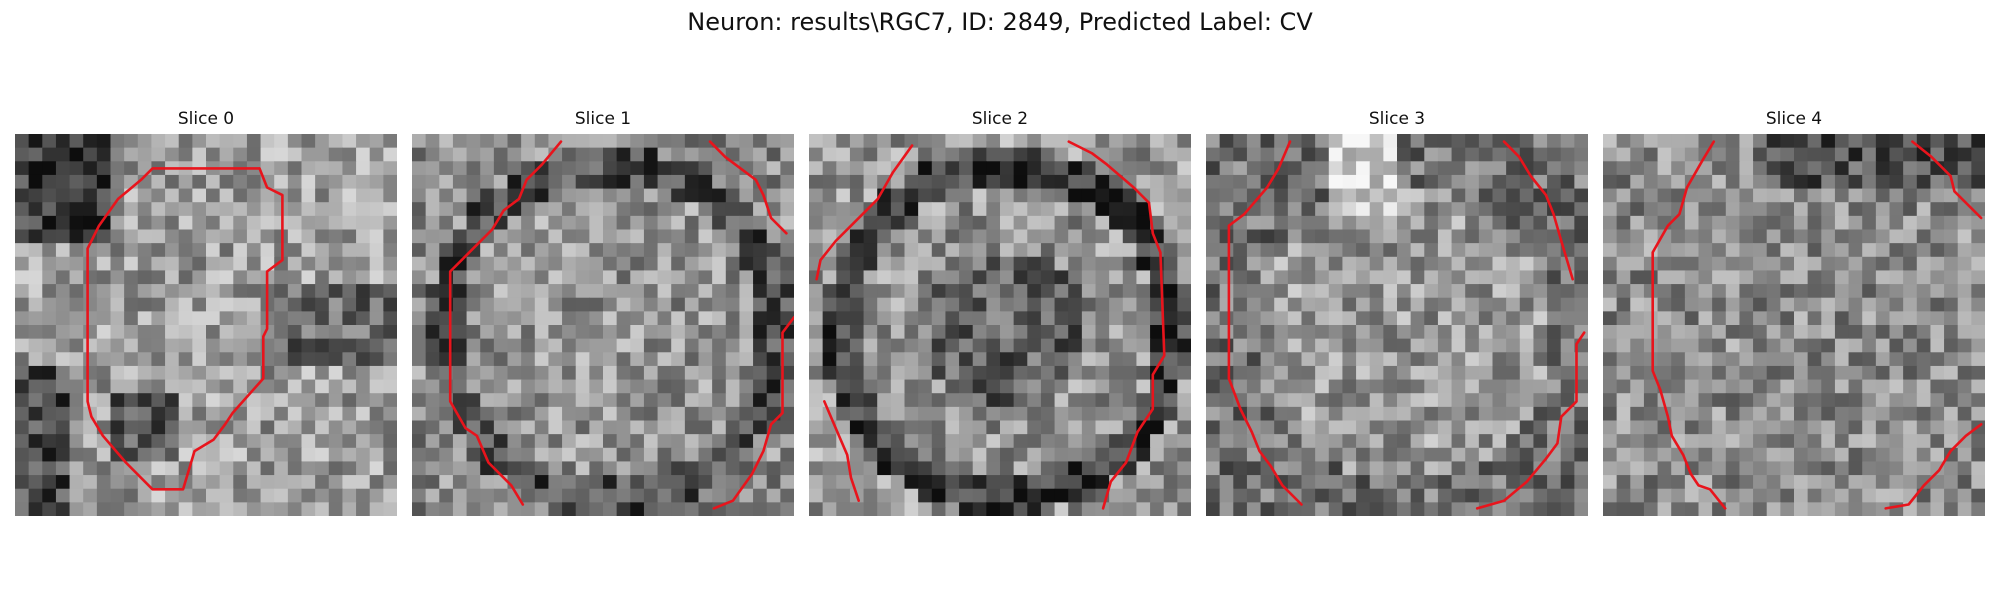  I want to click on slice-title-2: Slice 2, so click(1000, 119).